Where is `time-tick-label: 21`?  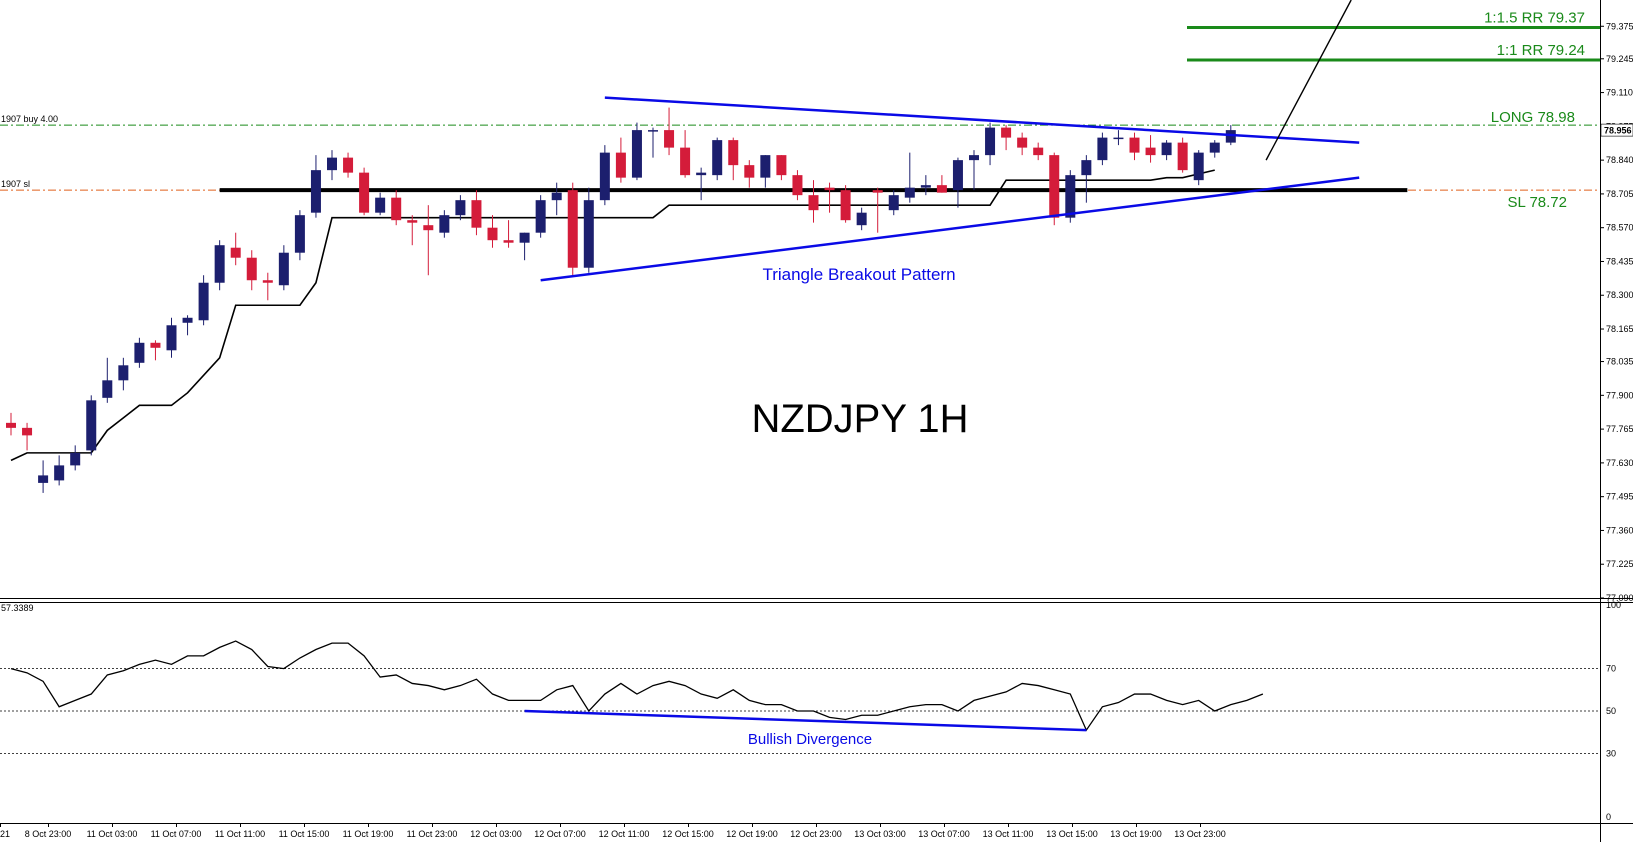
time-tick-label: 21 is located at coordinates (5, 834).